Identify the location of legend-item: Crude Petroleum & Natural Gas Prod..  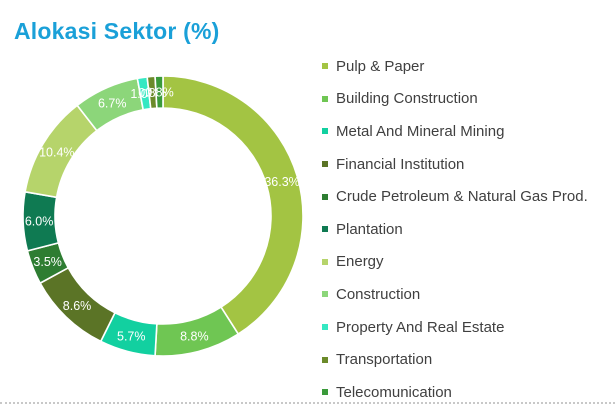
(467, 196).